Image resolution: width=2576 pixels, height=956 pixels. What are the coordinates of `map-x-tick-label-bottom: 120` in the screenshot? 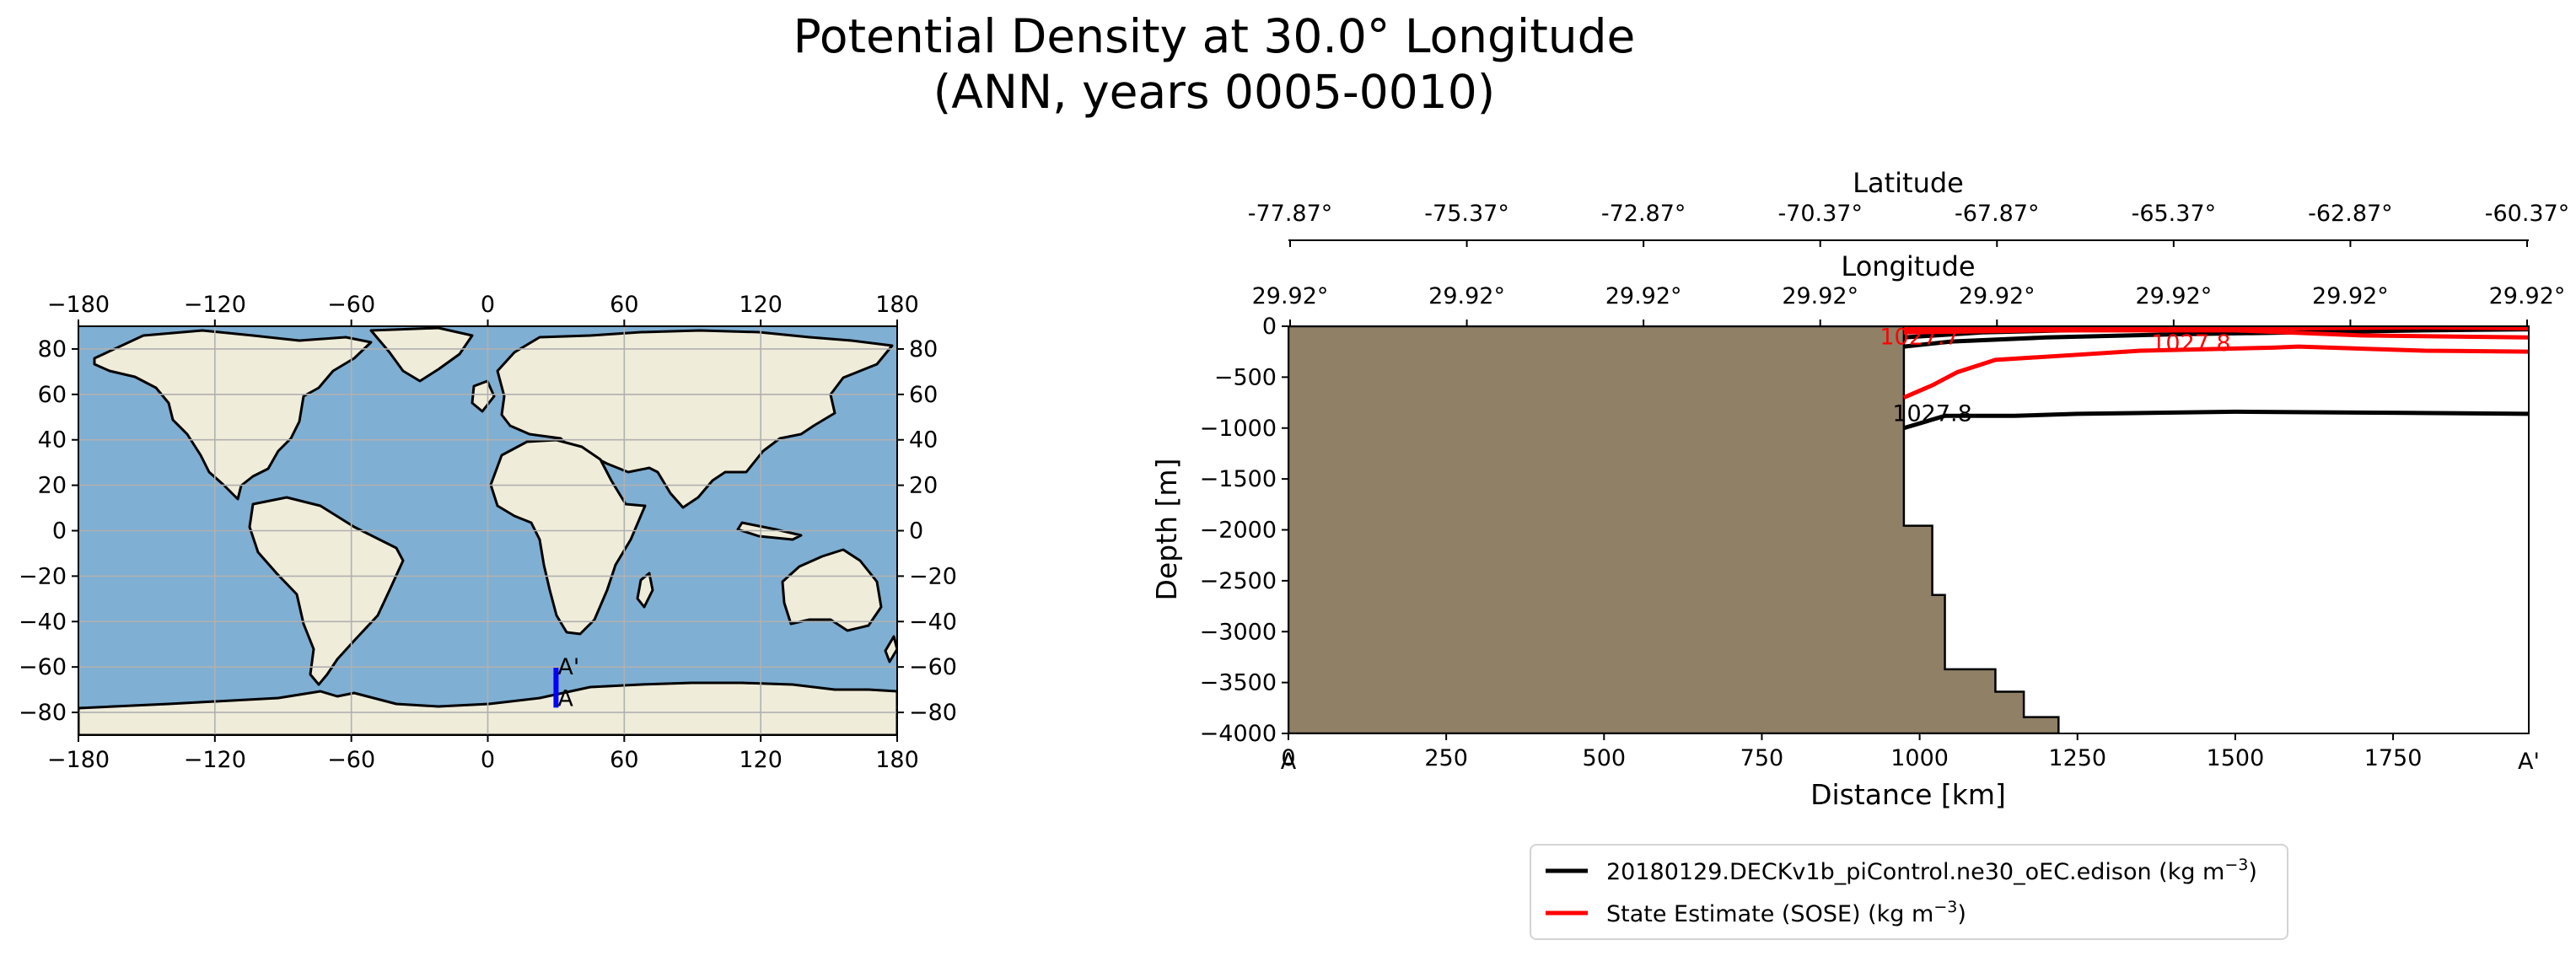 It's located at (760, 760).